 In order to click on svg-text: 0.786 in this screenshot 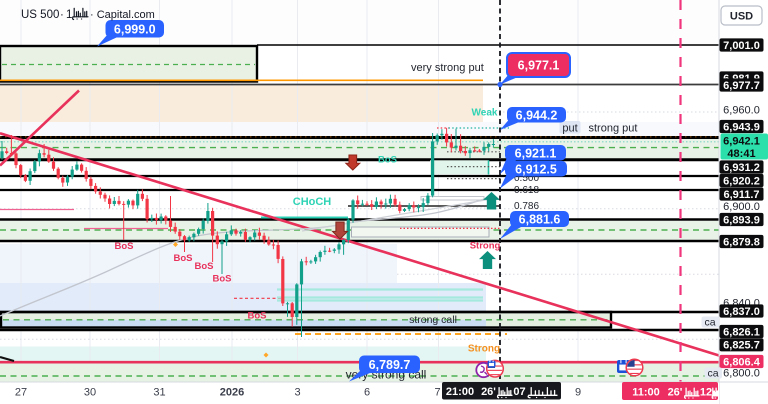, I will do `click(526, 206)`.